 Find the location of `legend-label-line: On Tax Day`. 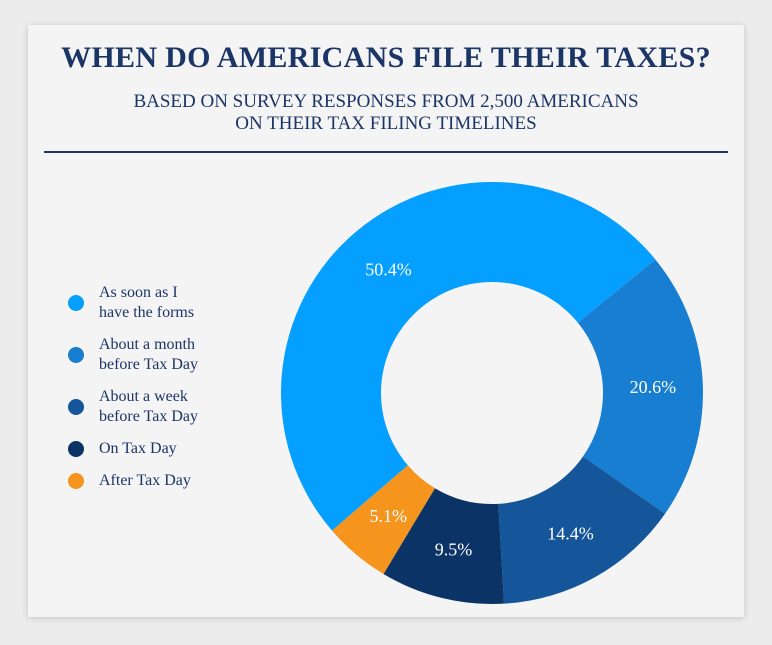

legend-label-line: On Tax Day is located at coordinates (138, 448).